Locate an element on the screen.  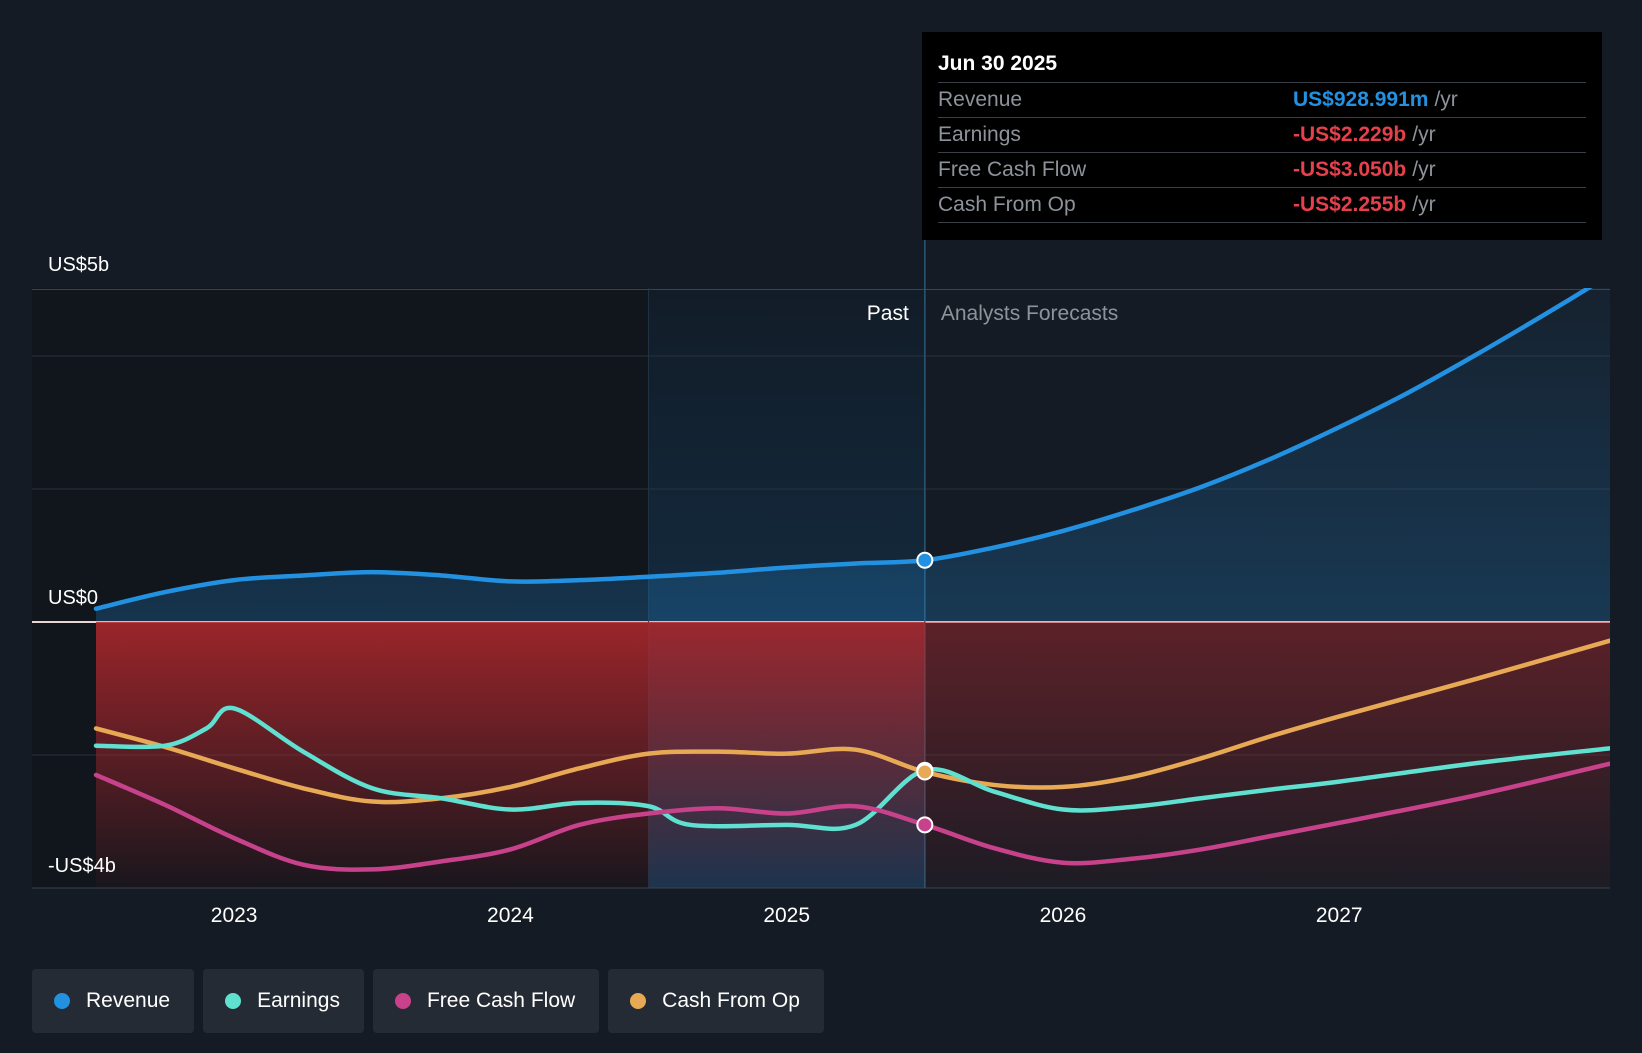
tooltip-row-cash-from-op: Cash From Op -US$2.255b /yr is located at coordinates (1262, 205).